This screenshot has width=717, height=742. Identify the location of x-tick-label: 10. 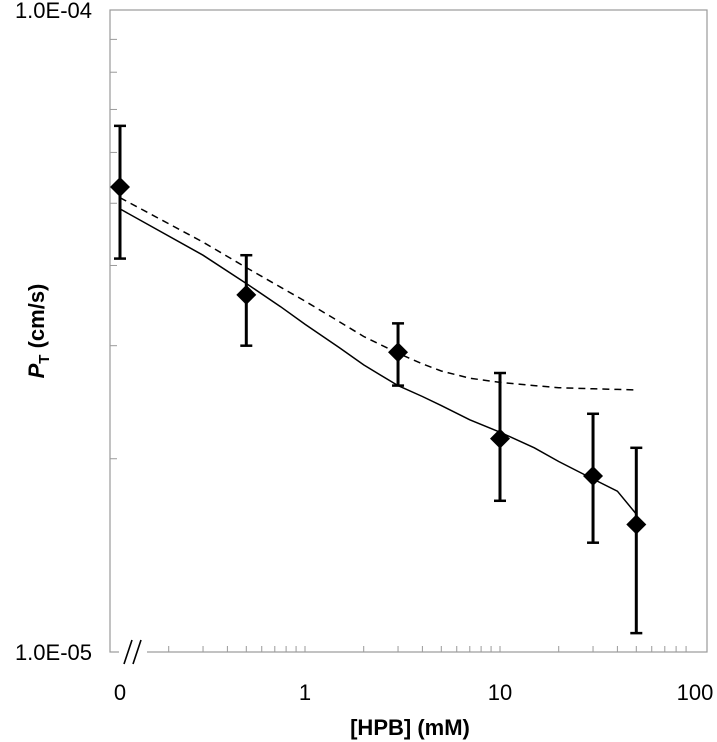
(500, 692).